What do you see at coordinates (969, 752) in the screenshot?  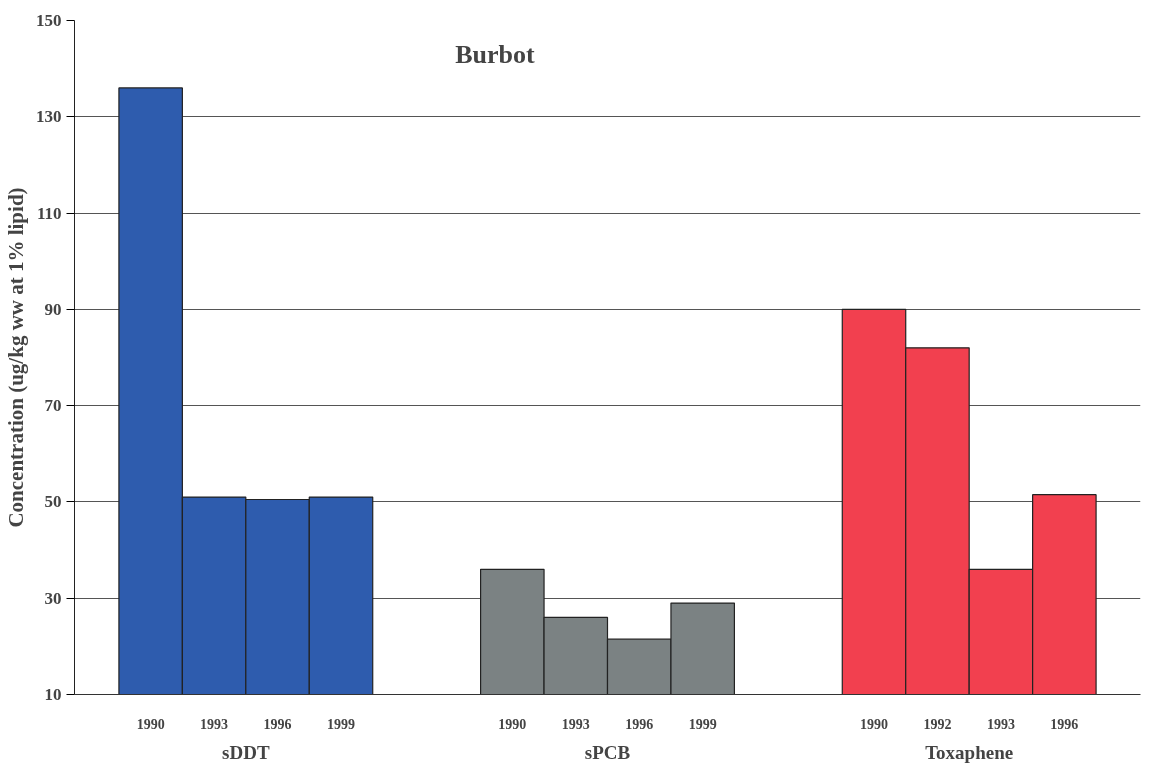 I see `text: Toxaphene` at bounding box center [969, 752].